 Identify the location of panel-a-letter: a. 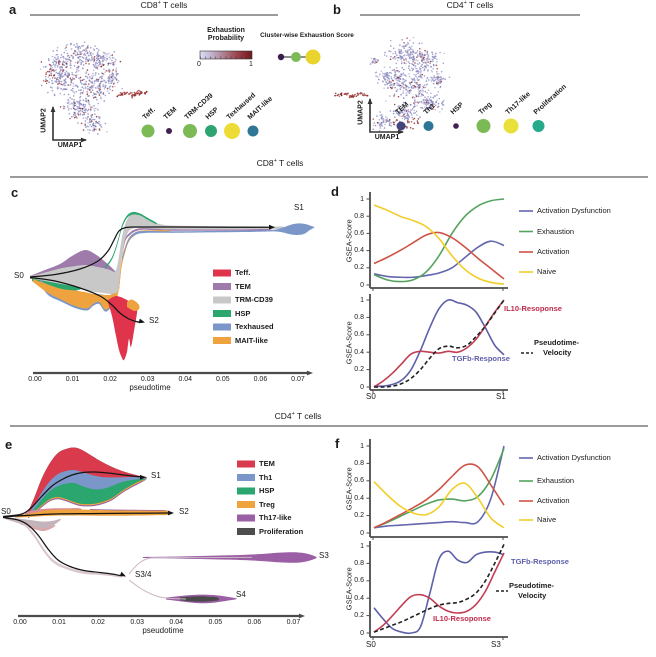
(13, 9).